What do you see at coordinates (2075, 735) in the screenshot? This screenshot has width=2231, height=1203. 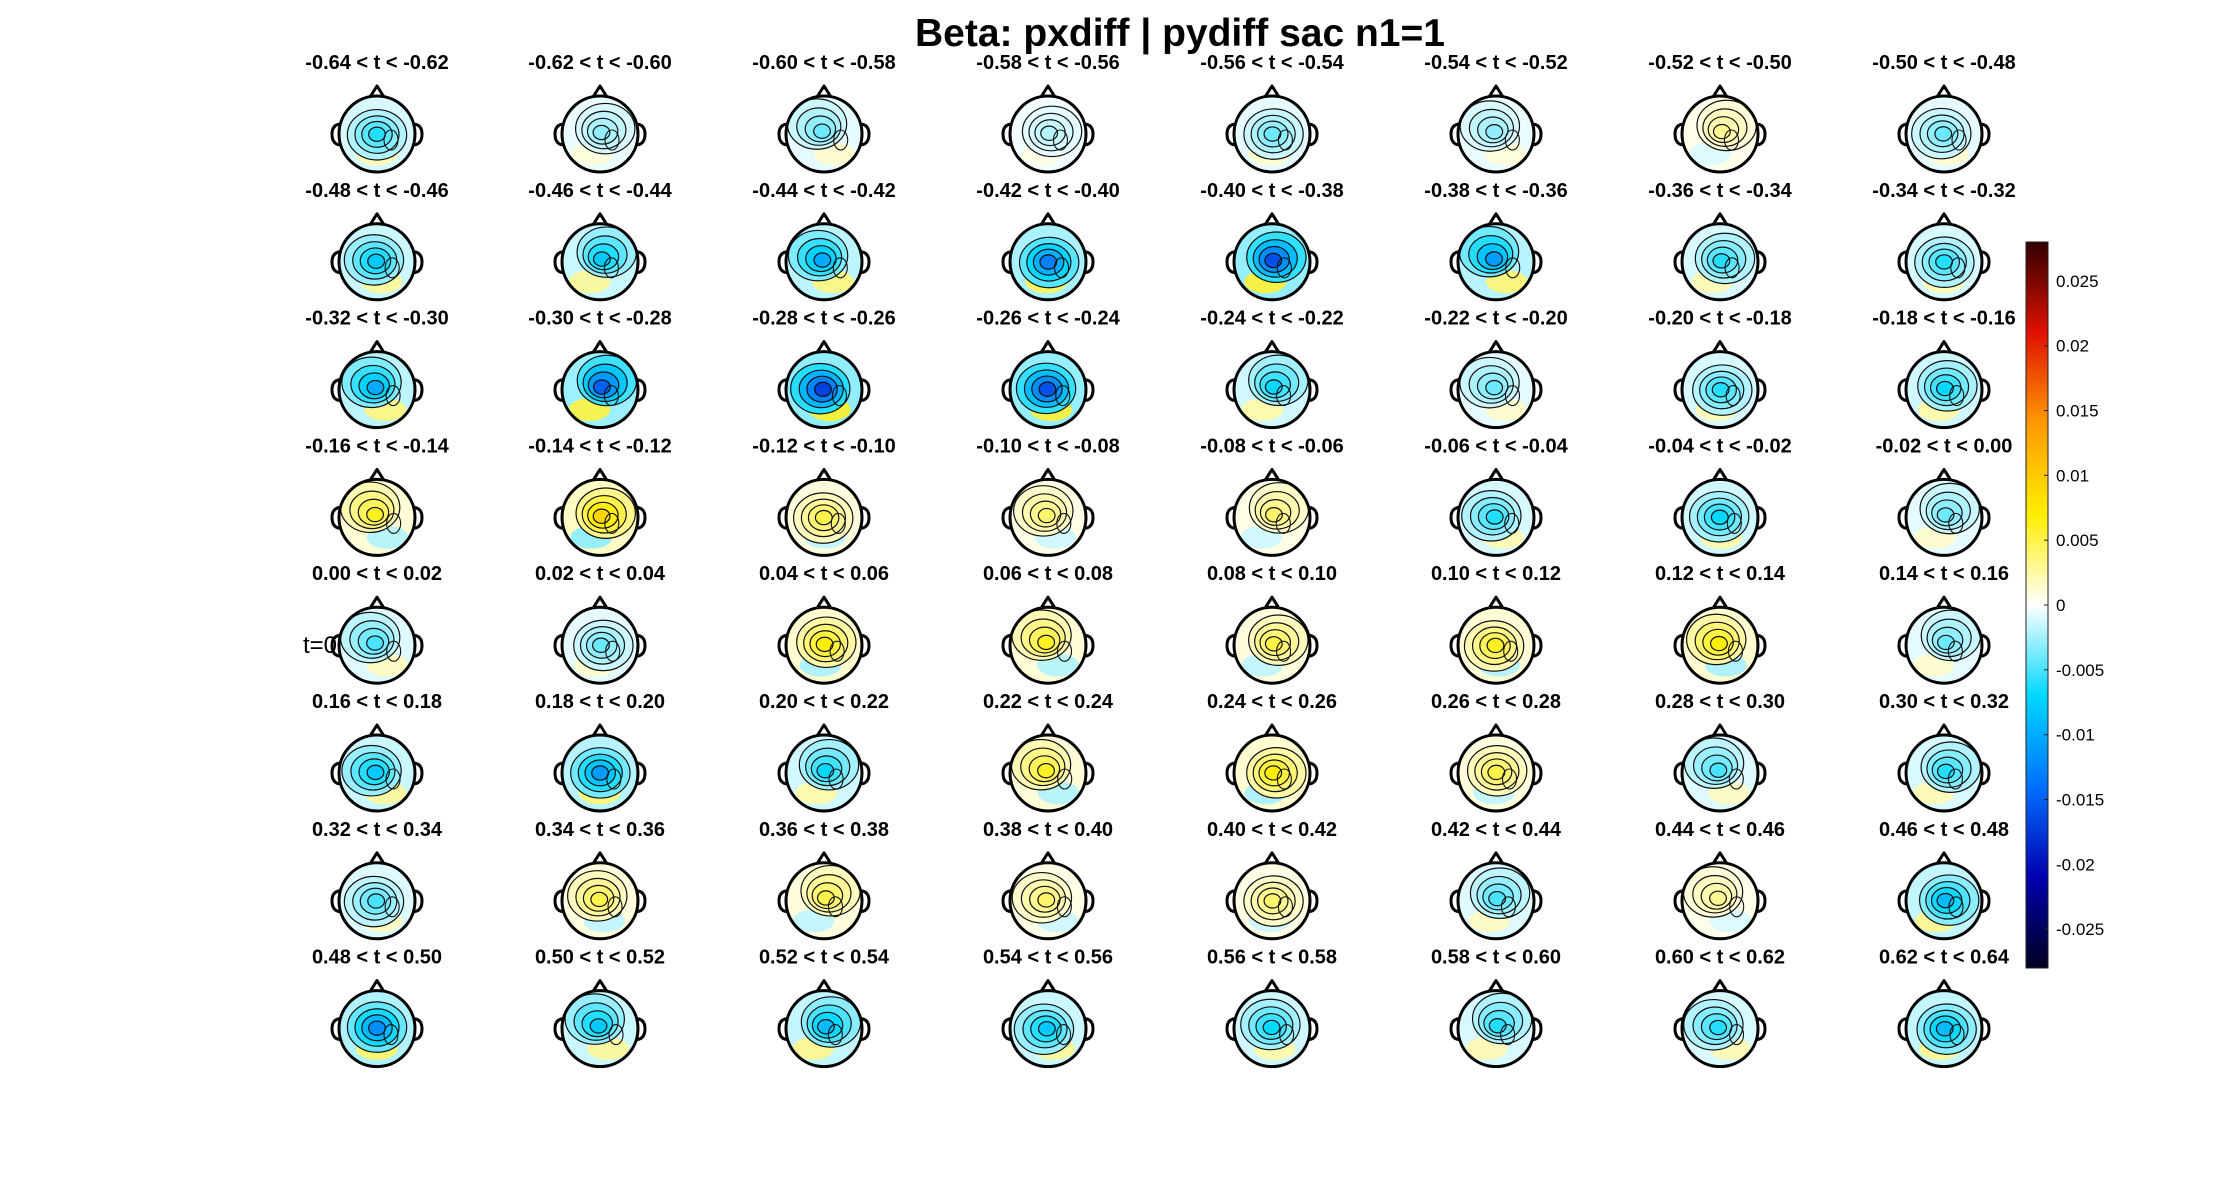 I see `colorbar-tick-label: -0.01` at bounding box center [2075, 735].